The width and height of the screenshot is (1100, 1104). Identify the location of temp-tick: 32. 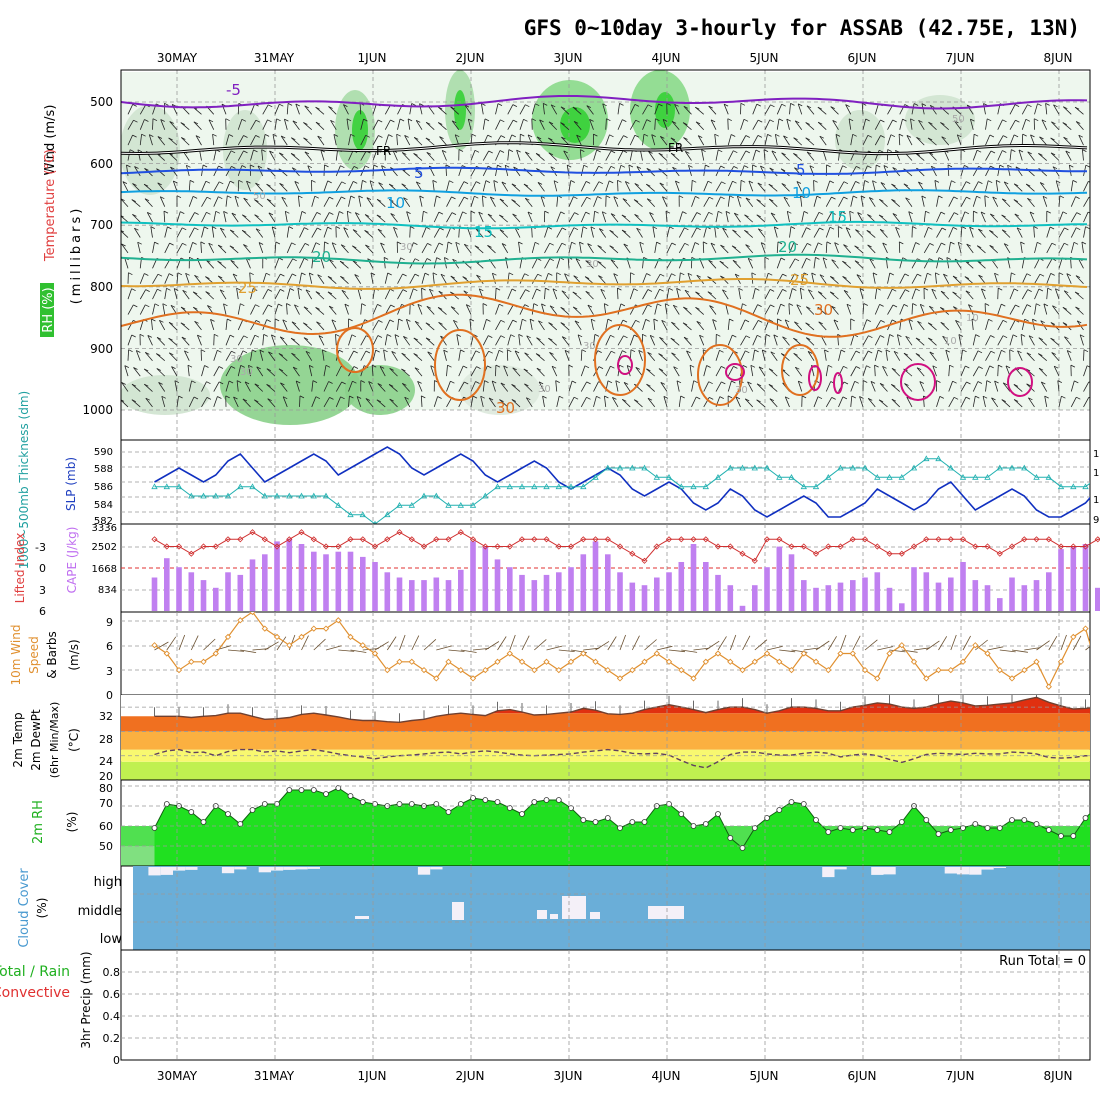
(106, 716).